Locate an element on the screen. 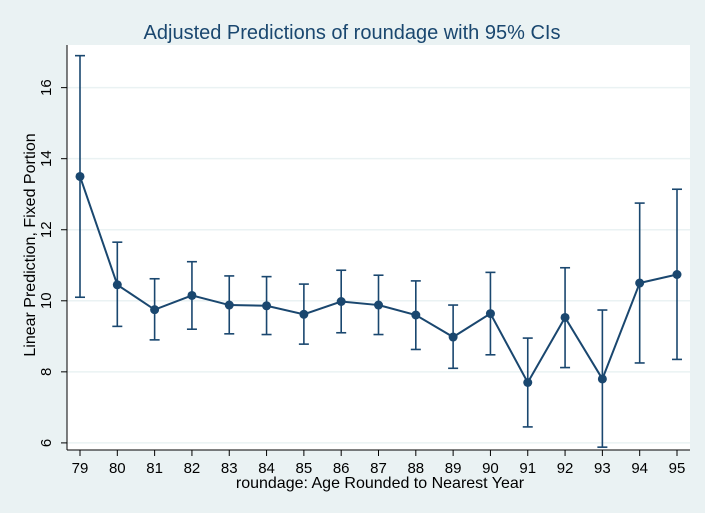  y-tick-label: 12 is located at coordinates (46, 229).